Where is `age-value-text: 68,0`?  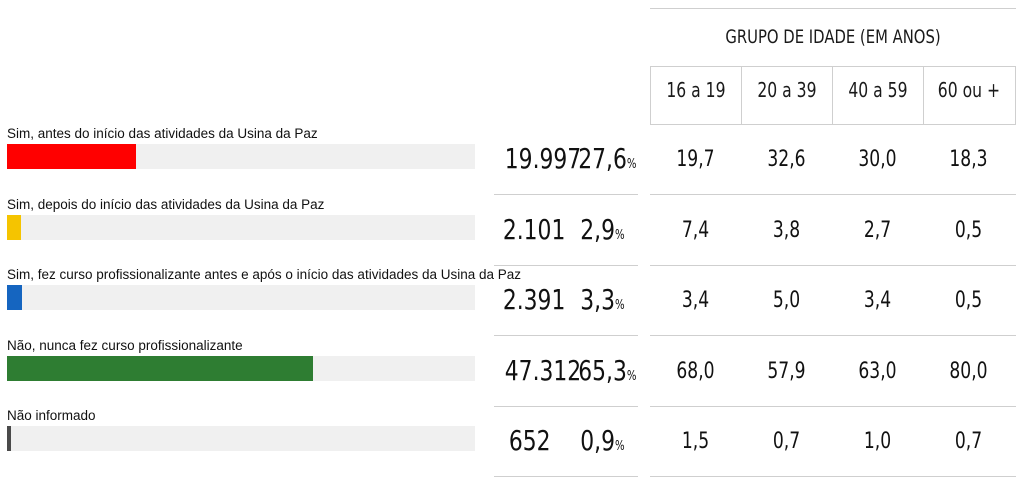
age-value-text: 68,0 is located at coordinates (695, 371).